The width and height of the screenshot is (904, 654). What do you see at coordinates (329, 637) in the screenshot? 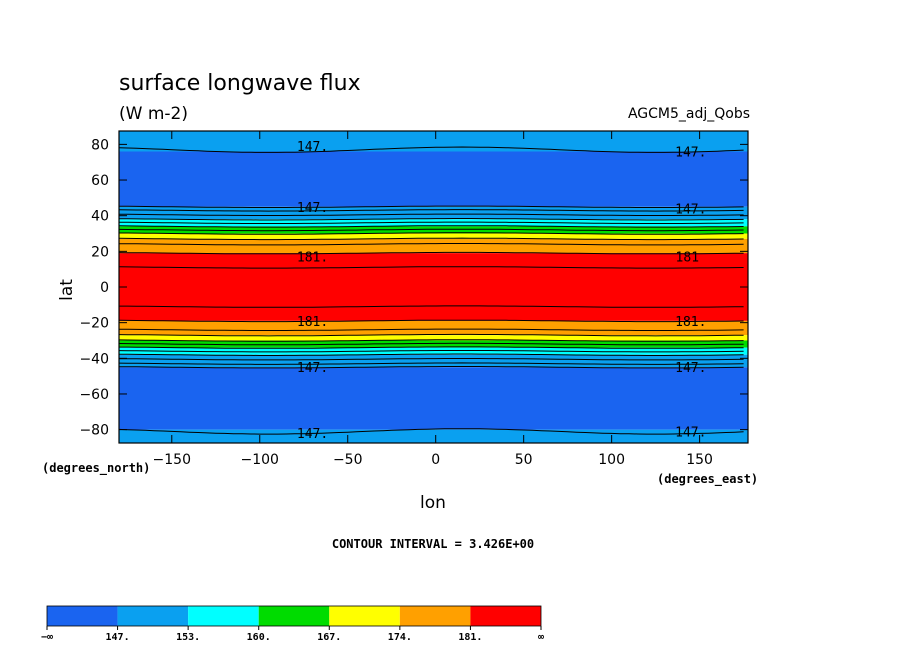
I see `colorbar-label: 167.` at bounding box center [329, 637].